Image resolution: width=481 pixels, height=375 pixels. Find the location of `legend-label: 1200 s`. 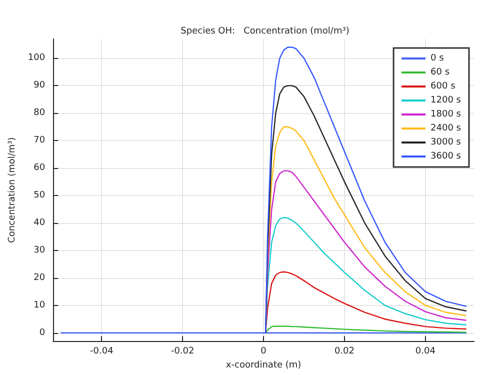

legend-label: 1200 s is located at coordinates (446, 101).